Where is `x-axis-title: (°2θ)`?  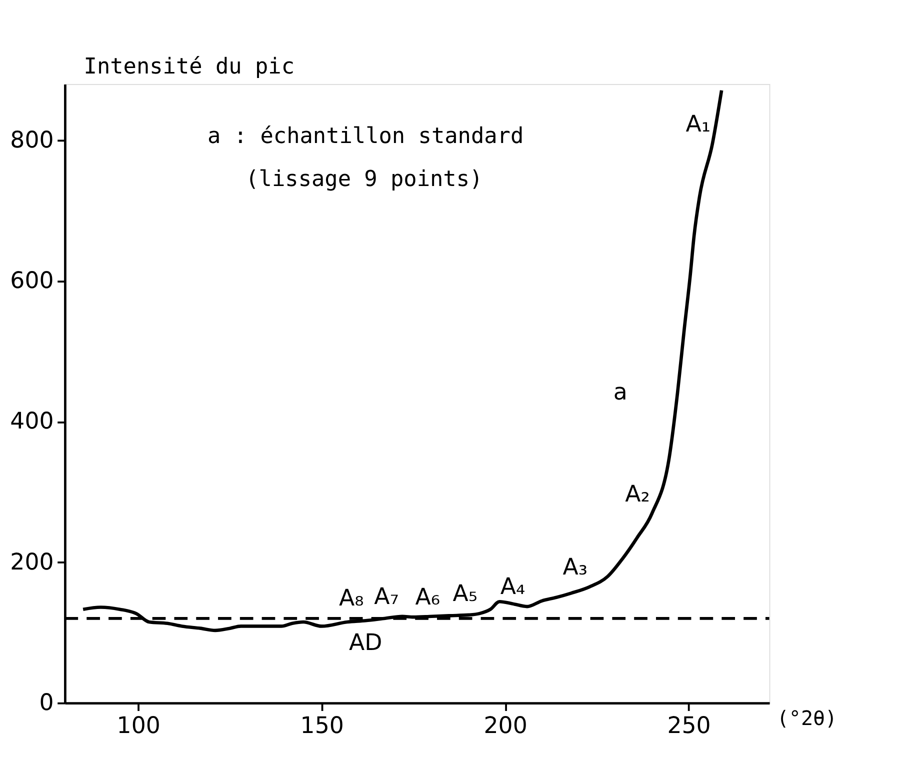 x-axis-title: (°2θ) is located at coordinates (807, 718).